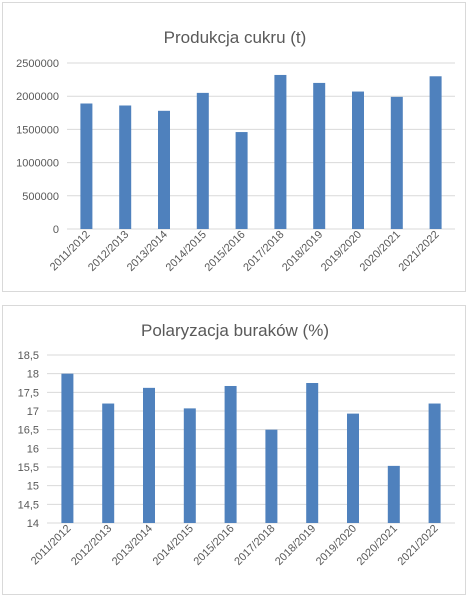  I want to click on y-tick-label: 15,5, so click(28, 468).